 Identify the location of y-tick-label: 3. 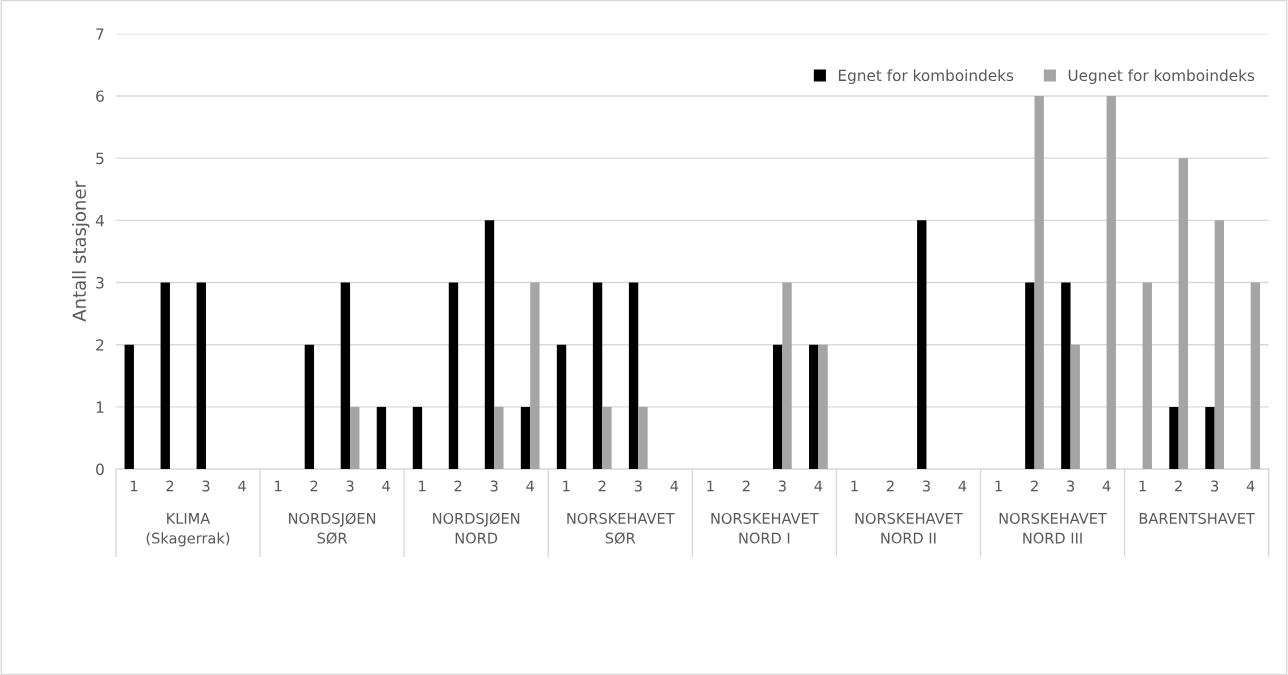
(100, 283).